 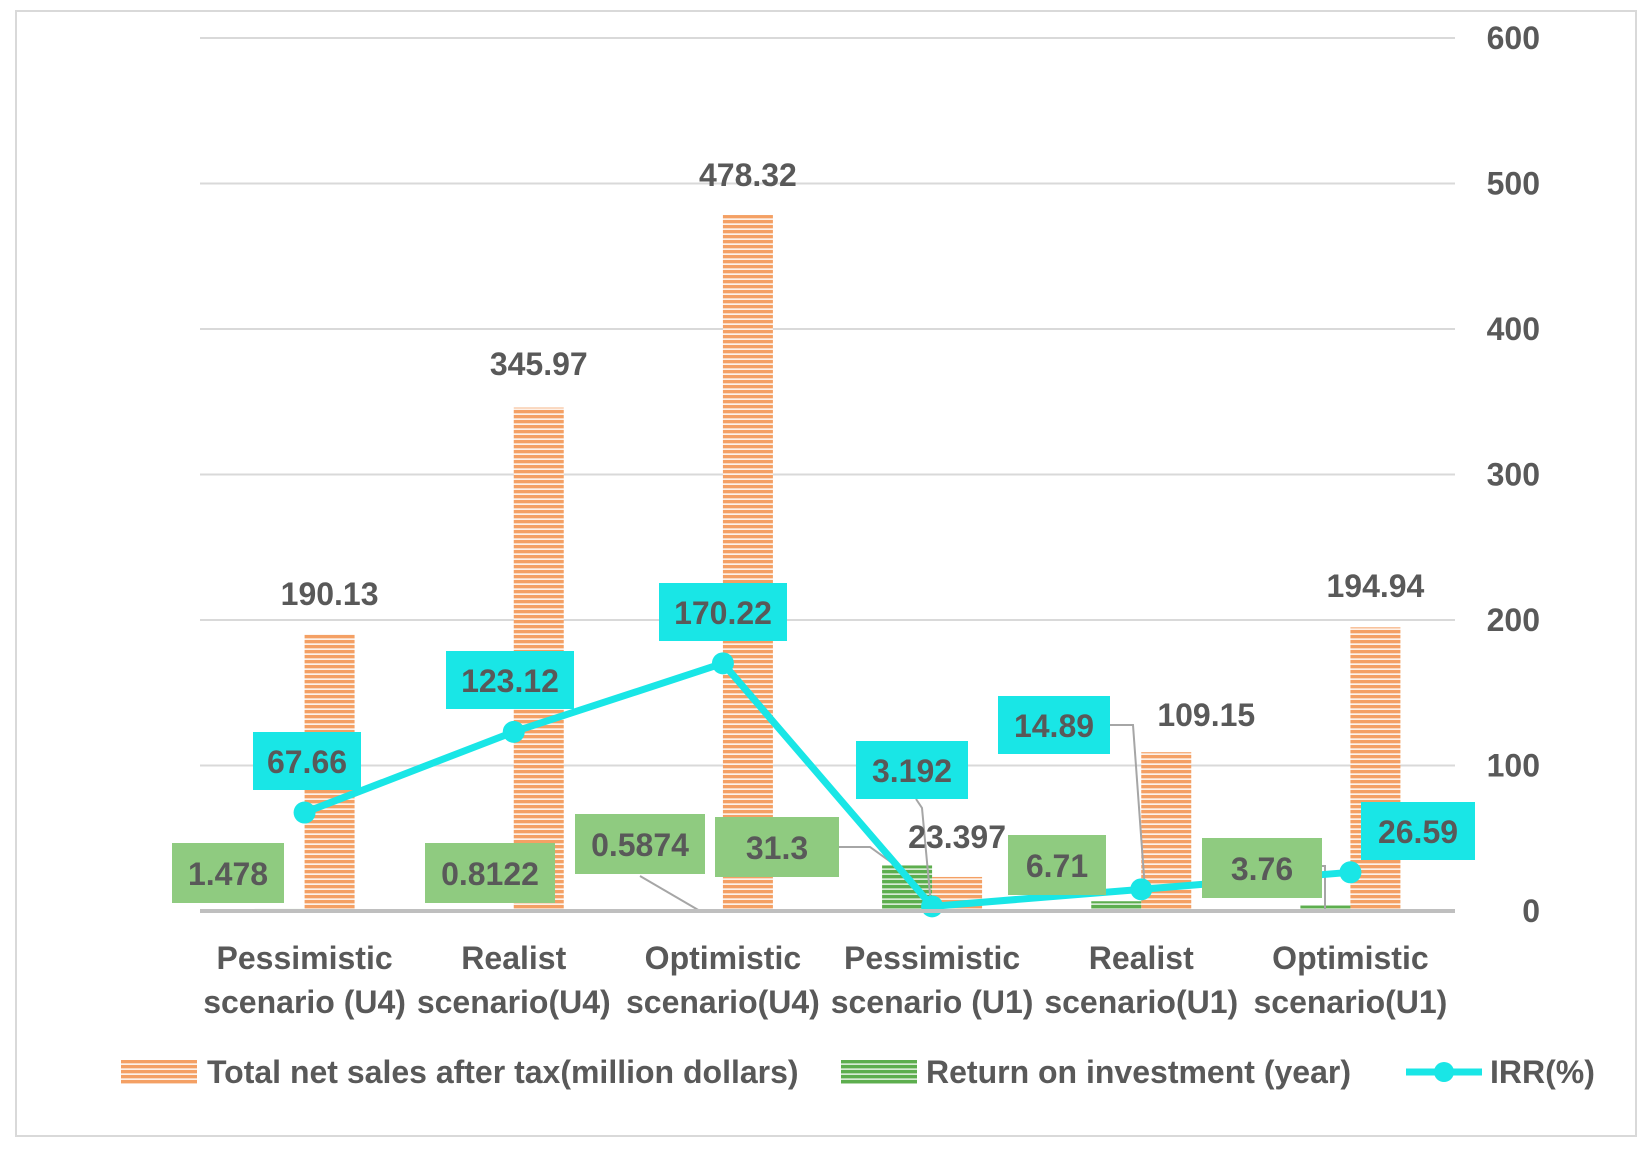 I want to click on sales-data-label: 345.97, so click(x=539, y=364).